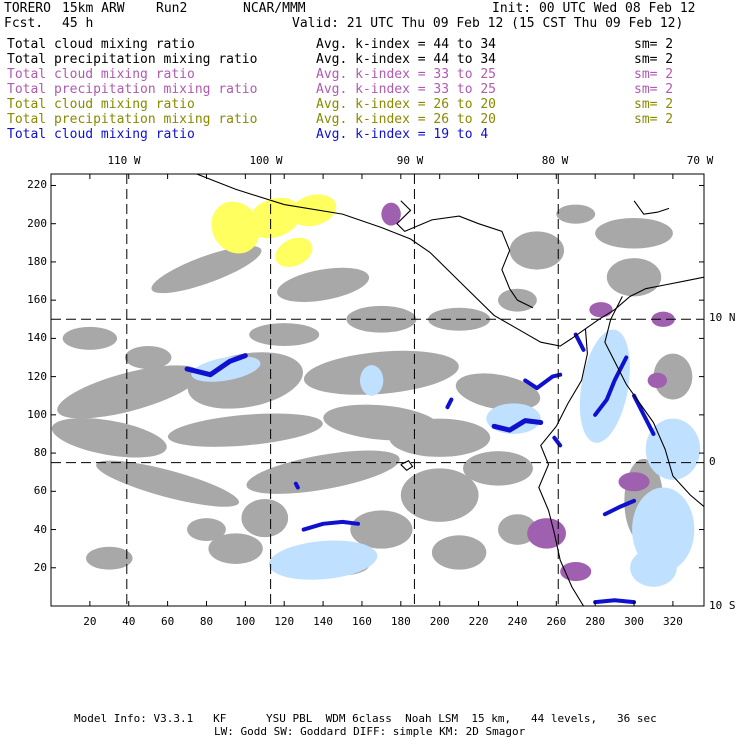 The width and height of the screenshot is (740, 740). Describe the element at coordinates (206, 621) in the screenshot. I see `x-tick-label: 80` at that location.